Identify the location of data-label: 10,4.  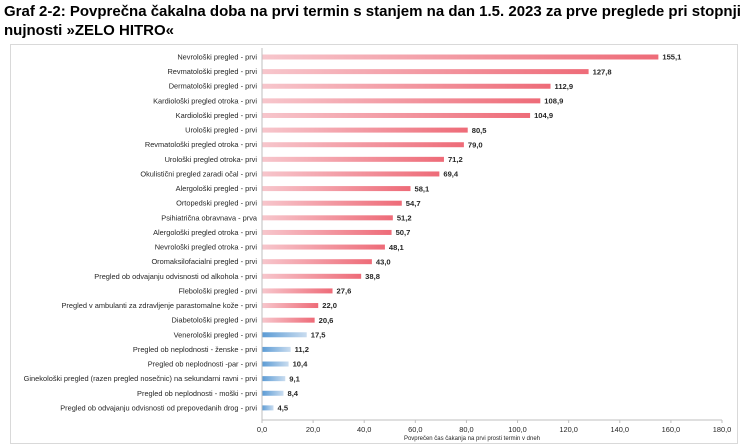
(301, 364).